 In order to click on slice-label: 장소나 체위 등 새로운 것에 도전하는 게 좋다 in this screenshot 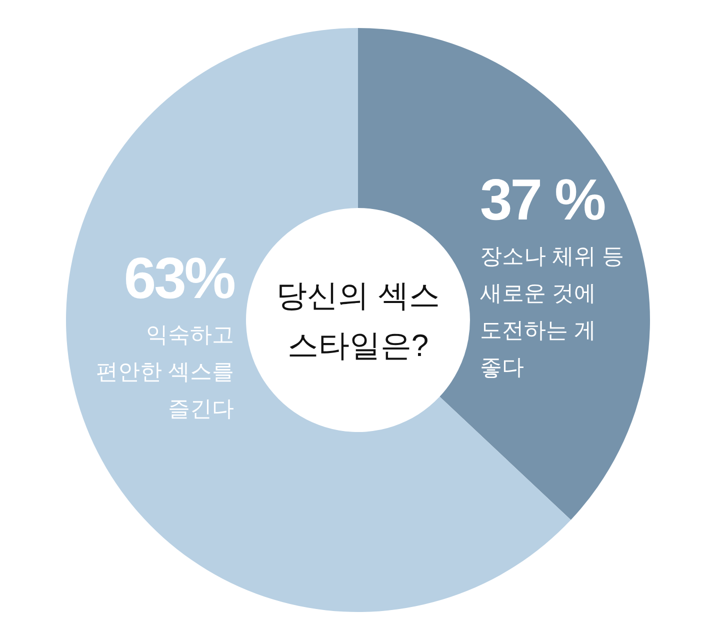, I will do `click(552, 312)`.